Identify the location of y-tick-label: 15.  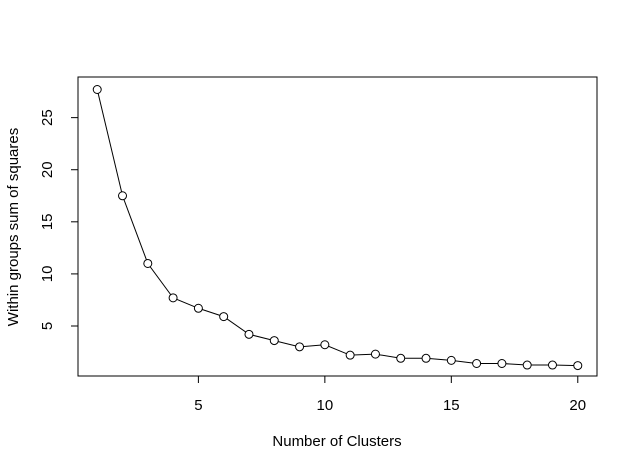
(47, 221).